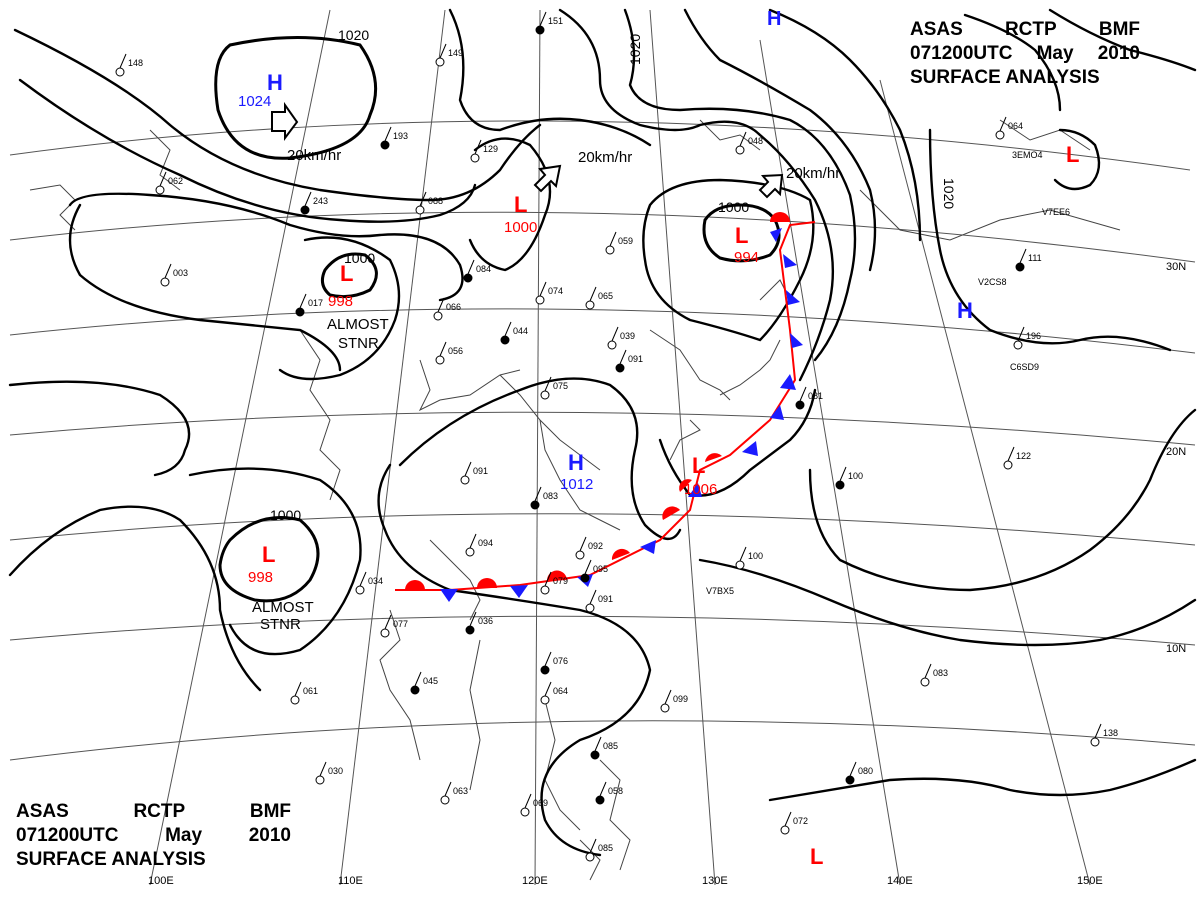 The image size is (1200, 900). Describe the element at coordinates (358, 343) in the screenshot. I see `stnr-note-line2: STNR` at that location.